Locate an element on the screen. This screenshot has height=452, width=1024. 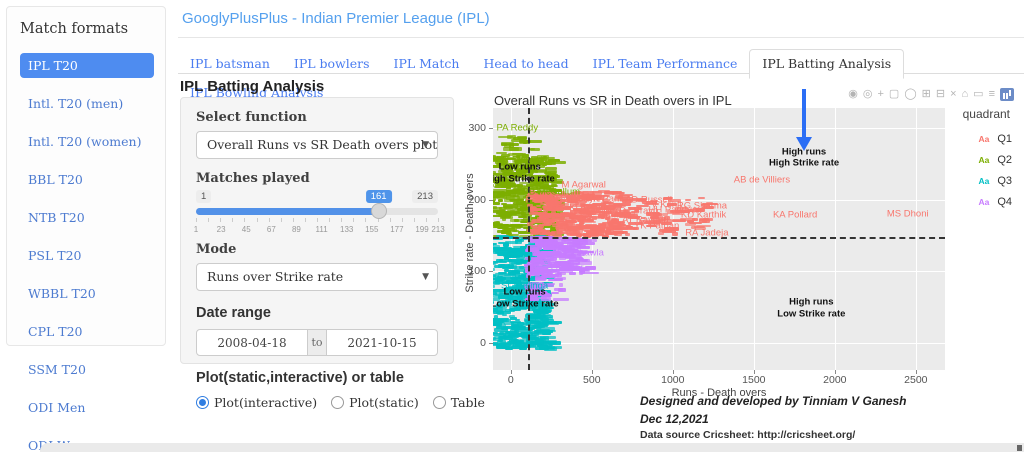
y-axis-title: Strike rate - Death overs is located at coordinates (470, 233).